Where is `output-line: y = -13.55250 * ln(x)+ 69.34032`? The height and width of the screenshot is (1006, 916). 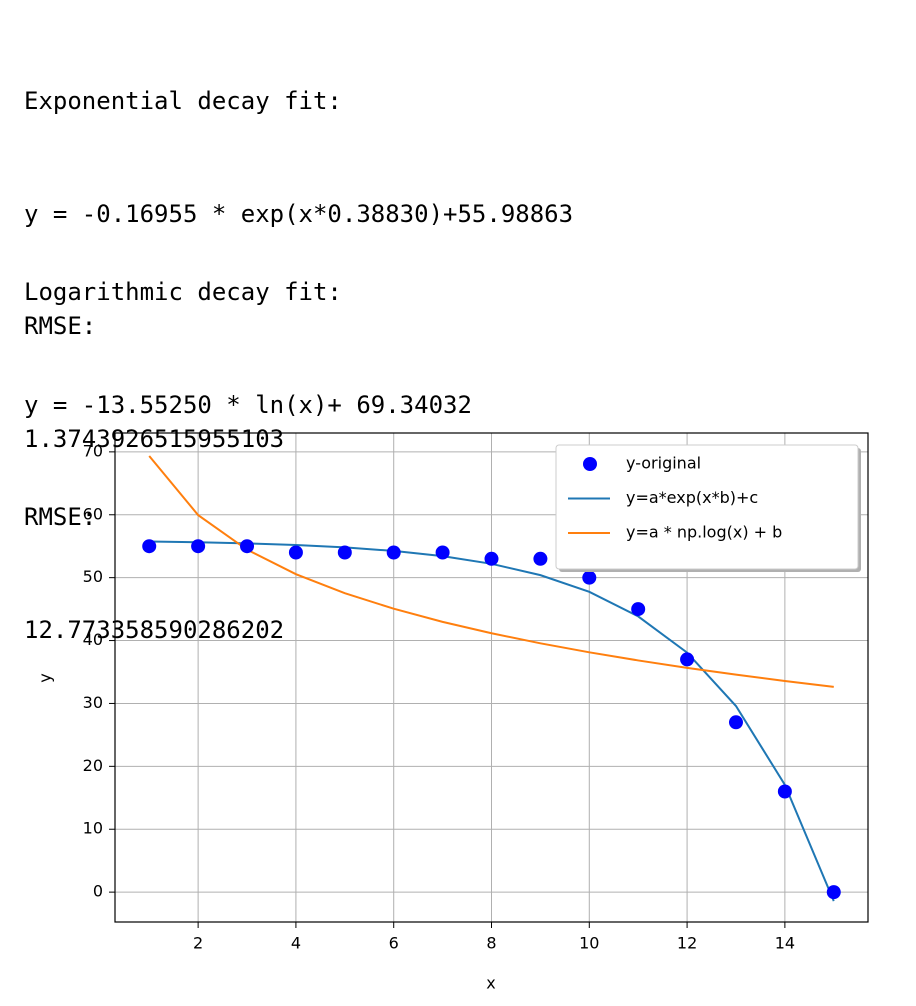 output-line: y = -13.55250 * ln(x)+ 69.34032 is located at coordinates (248, 404).